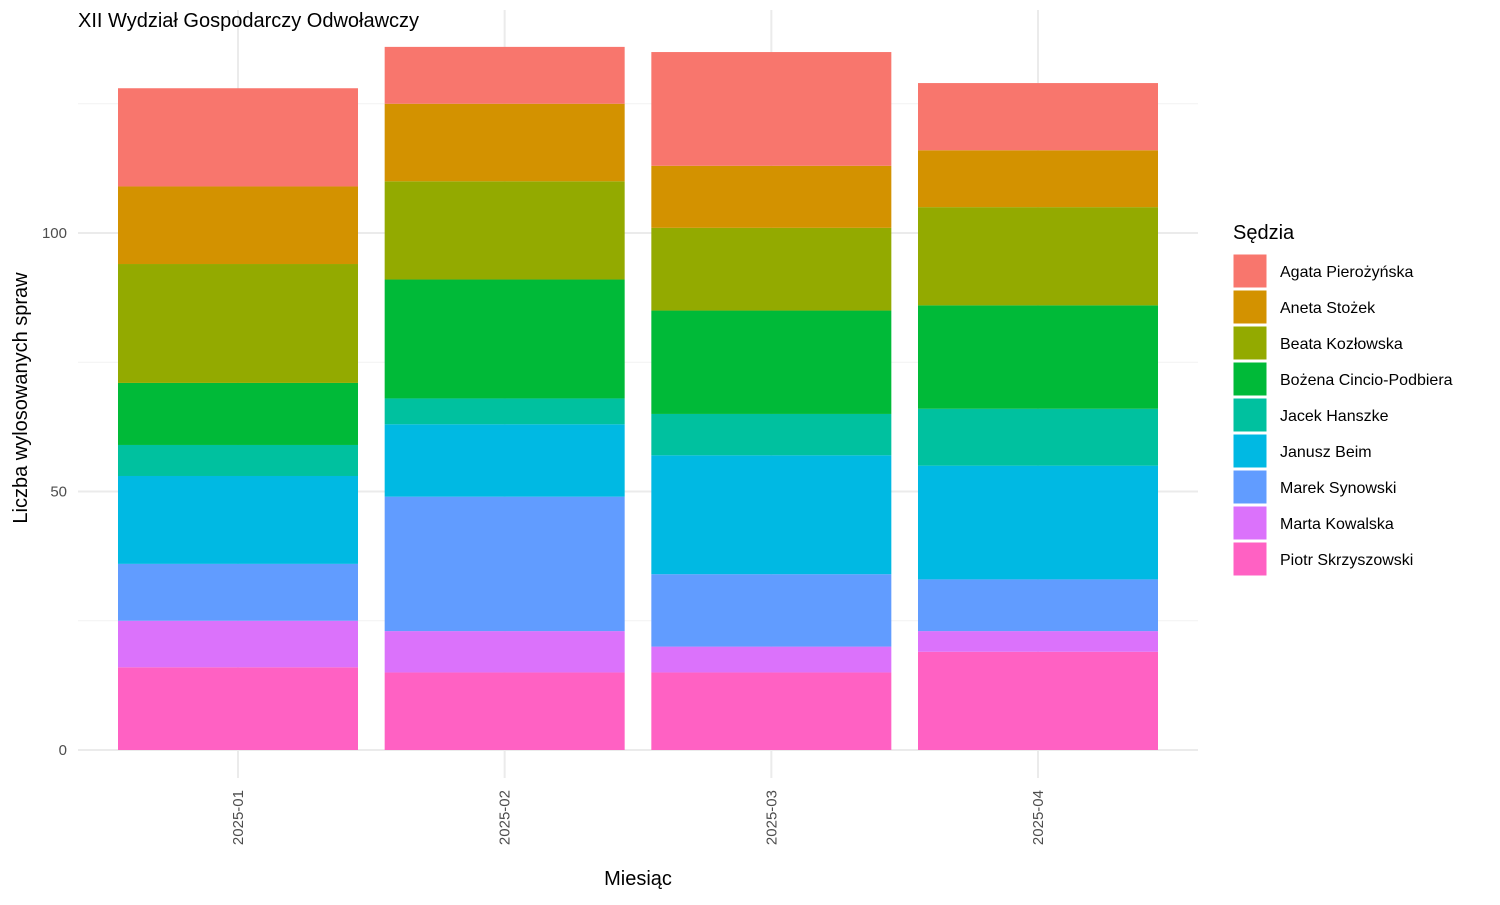 This screenshot has width=1500, height=905. I want to click on legend-label: Marek Synowski, so click(1338, 488).